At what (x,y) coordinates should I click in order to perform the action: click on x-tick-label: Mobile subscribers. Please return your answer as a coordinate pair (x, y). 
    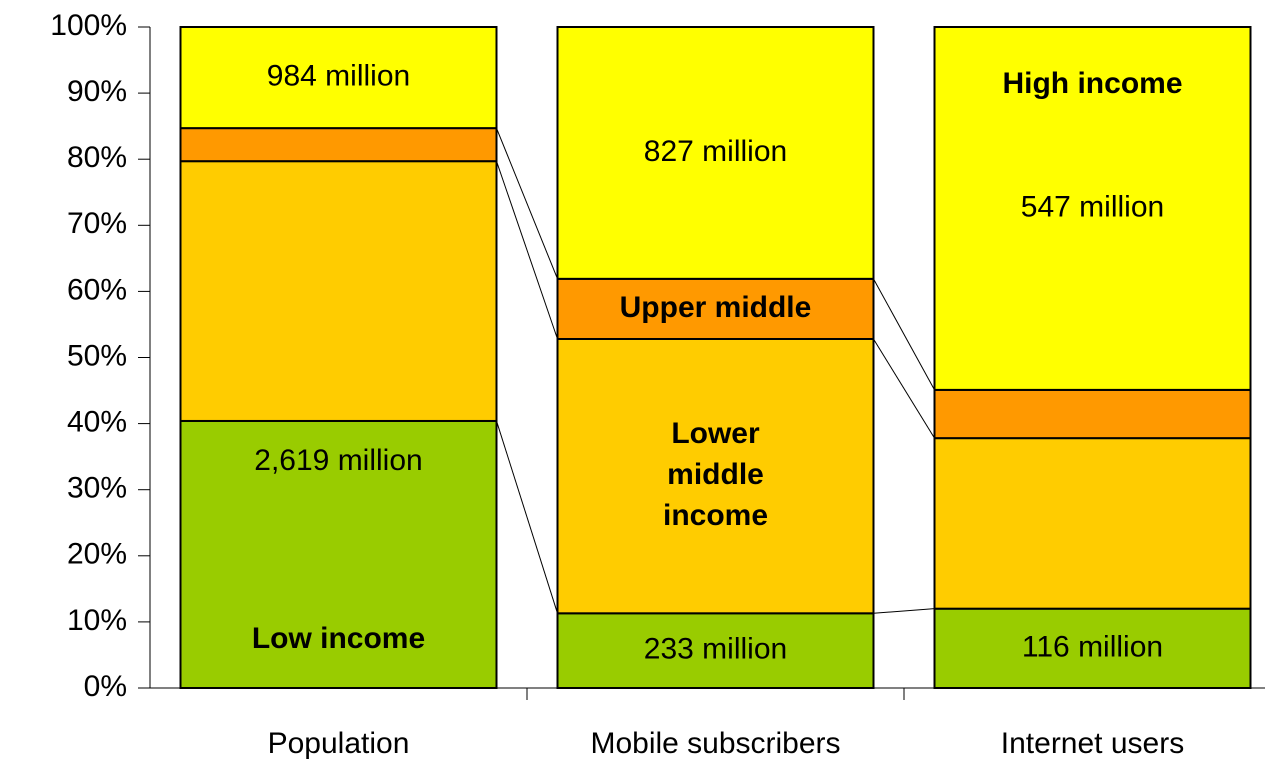
    Looking at the image, I should click on (715, 743).